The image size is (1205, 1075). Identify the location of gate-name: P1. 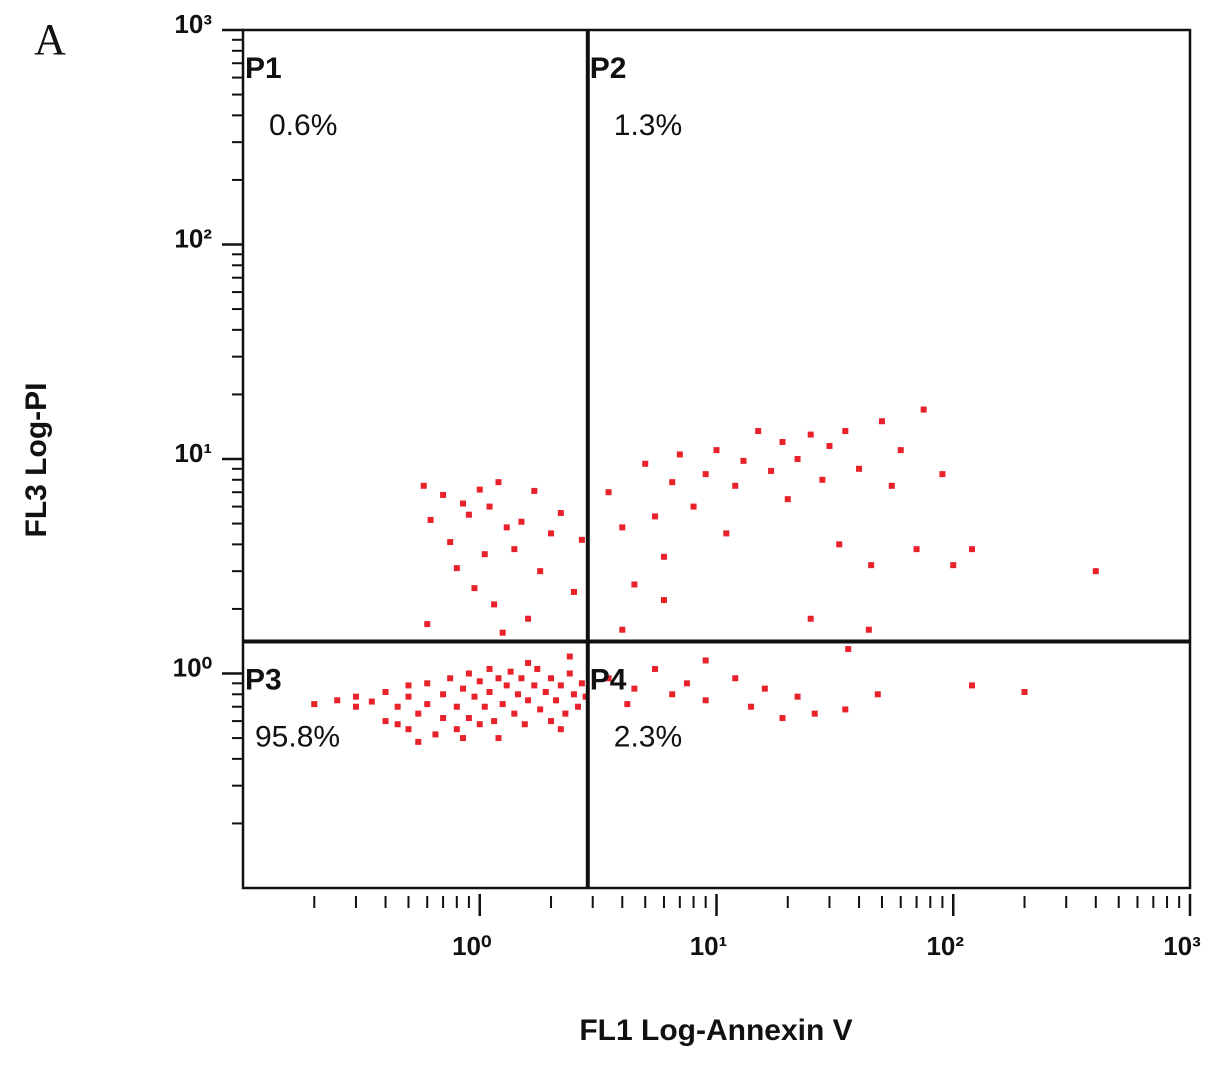
(263, 68).